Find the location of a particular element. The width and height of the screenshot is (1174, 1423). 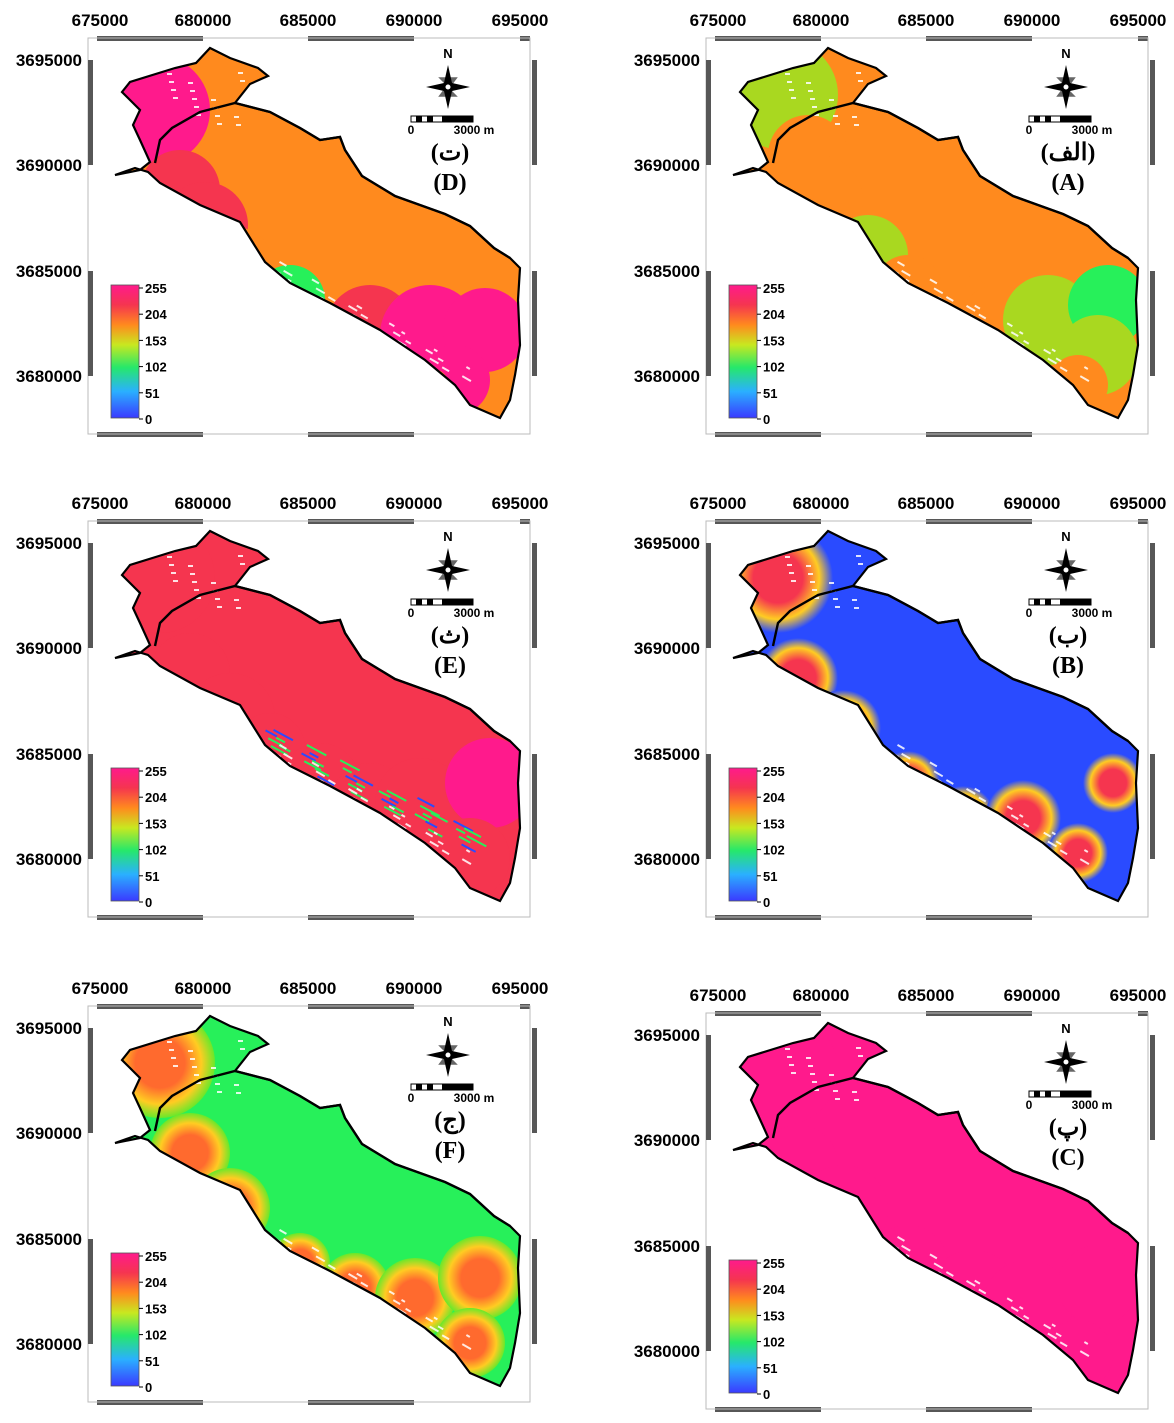

y-tick-label: 3695000 is located at coordinates (667, 1035).